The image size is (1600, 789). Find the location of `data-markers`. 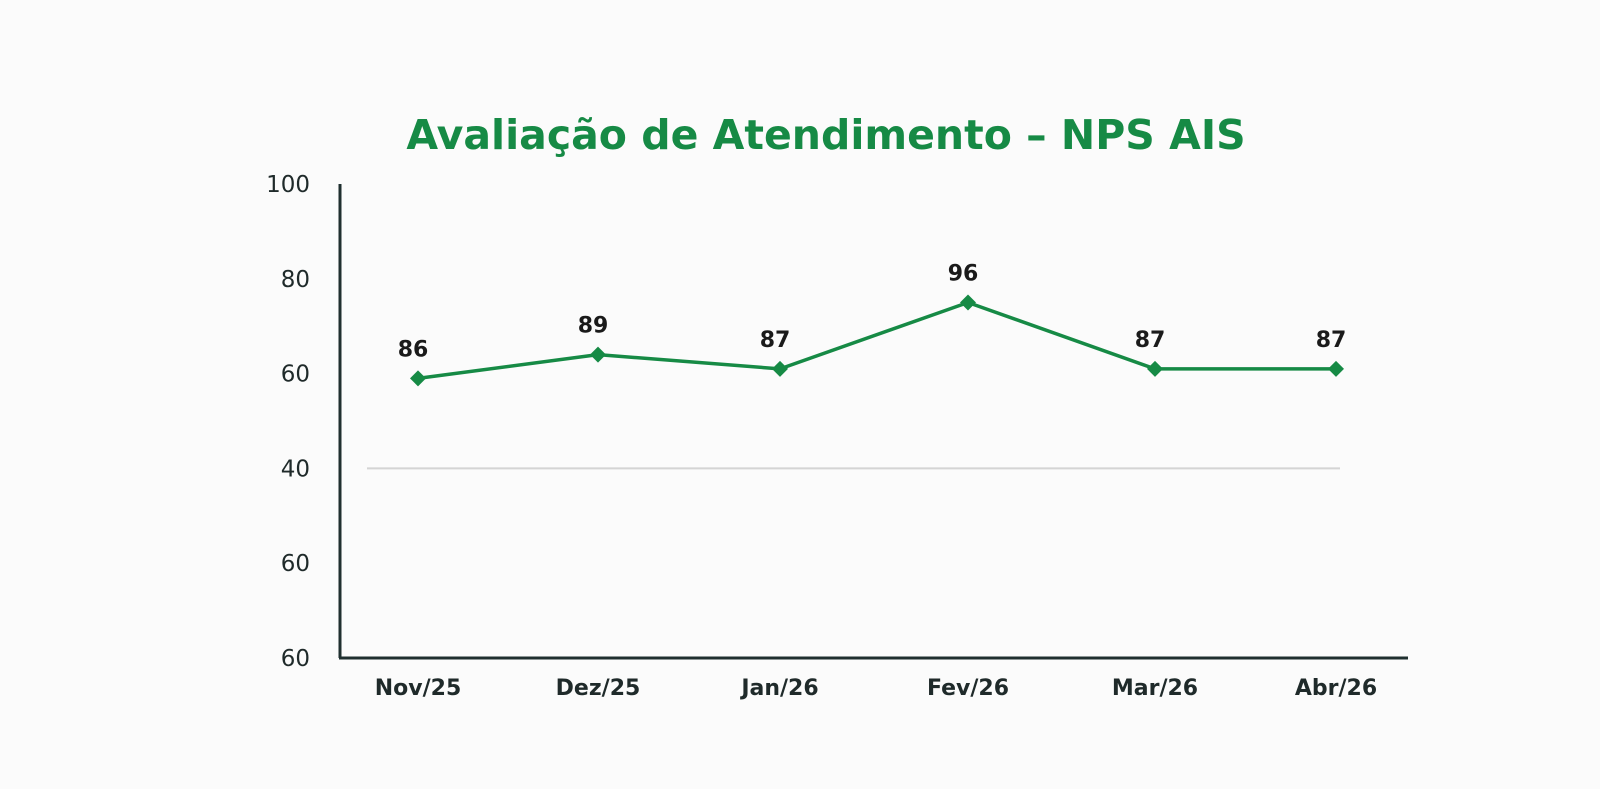

data-markers is located at coordinates (877, 340).